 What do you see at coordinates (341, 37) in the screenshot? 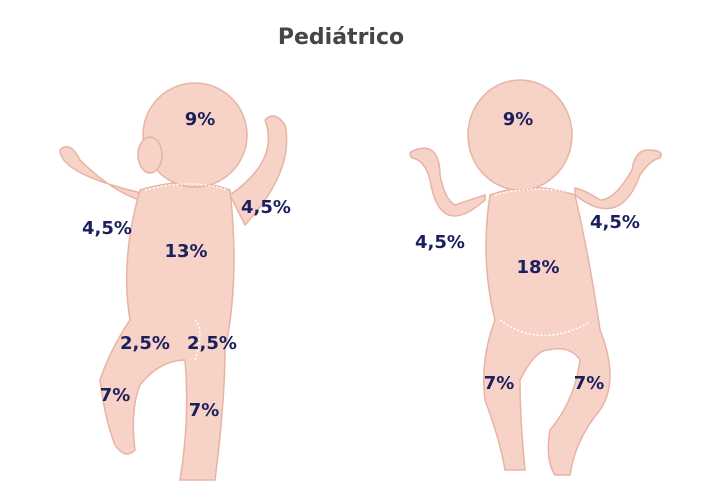
I see `title: Pediátrico` at bounding box center [341, 37].